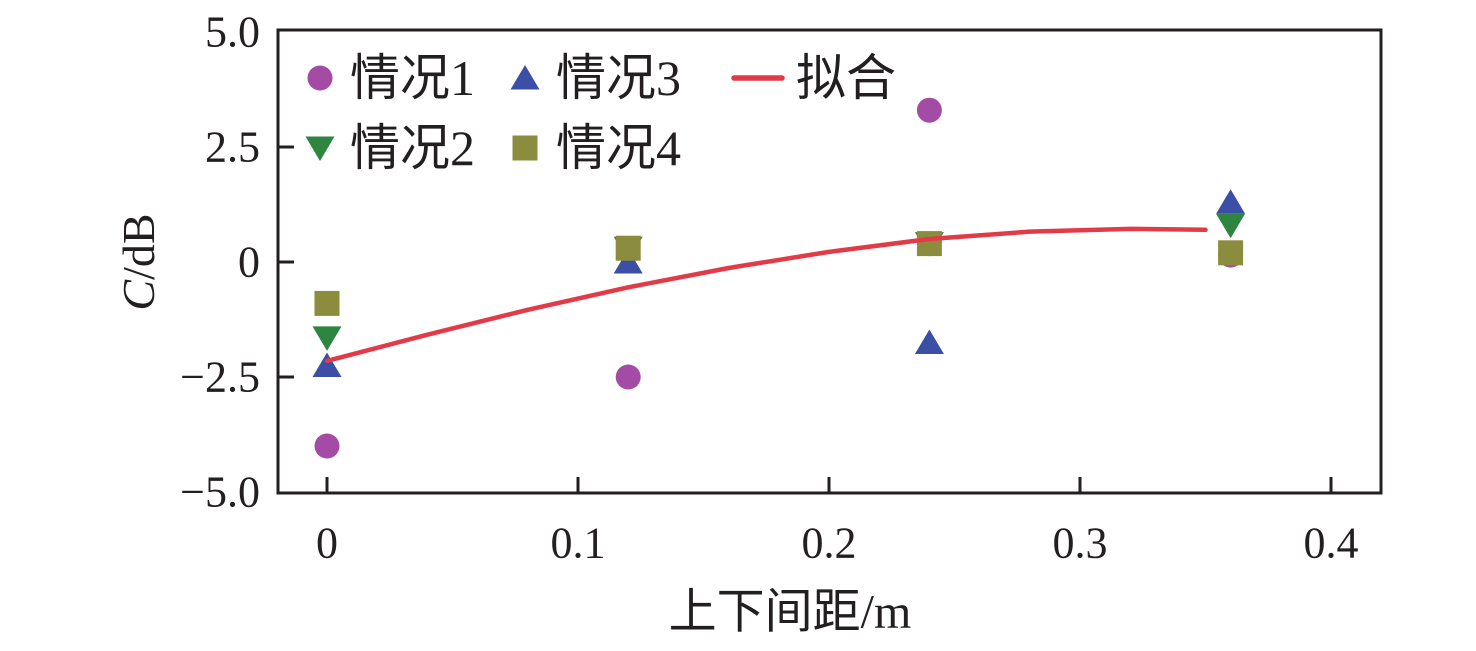 The image size is (1476, 651). Describe the element at coordinates (578, 543) in the screenshot. I see `x-tick-label-0.1: 0.1` at that location.